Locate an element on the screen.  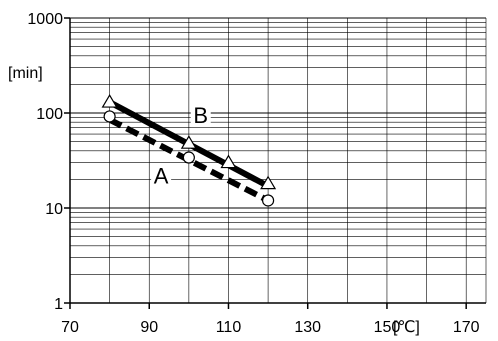
x-tick-label: 170 is located at coordinates (466, 327).